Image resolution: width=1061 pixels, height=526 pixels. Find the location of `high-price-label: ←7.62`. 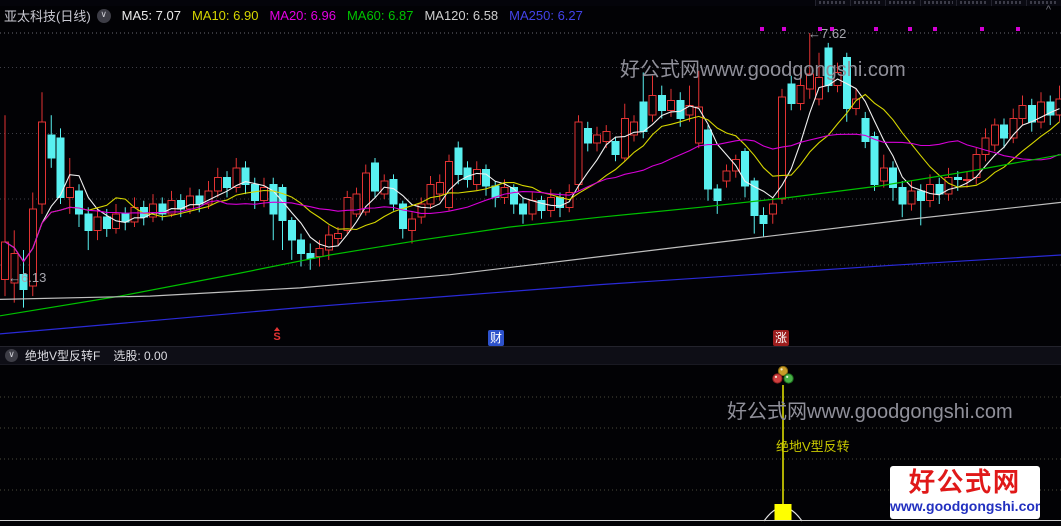

high-price-label: ←7.62 is located at coordinates (827, 33).